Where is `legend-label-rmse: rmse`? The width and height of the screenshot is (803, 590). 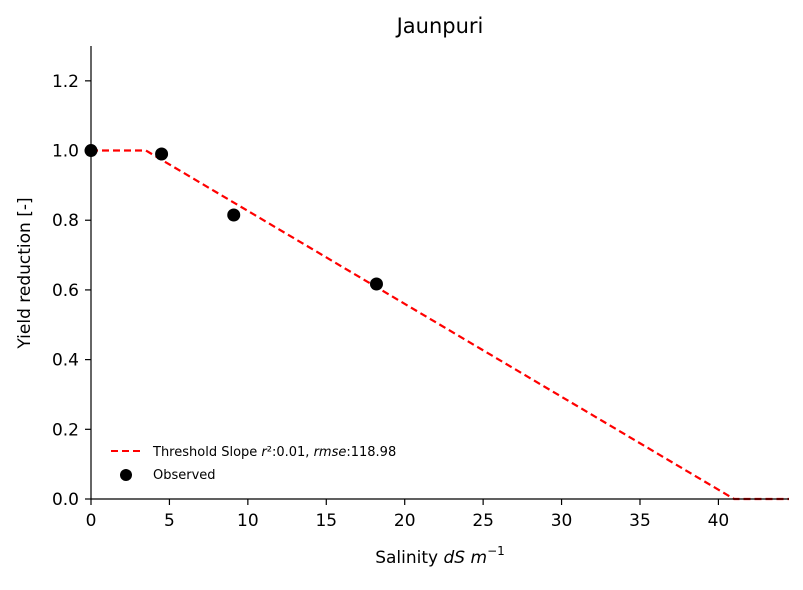
legend-label-rmse: rmse is located at coordinates (330, 452).